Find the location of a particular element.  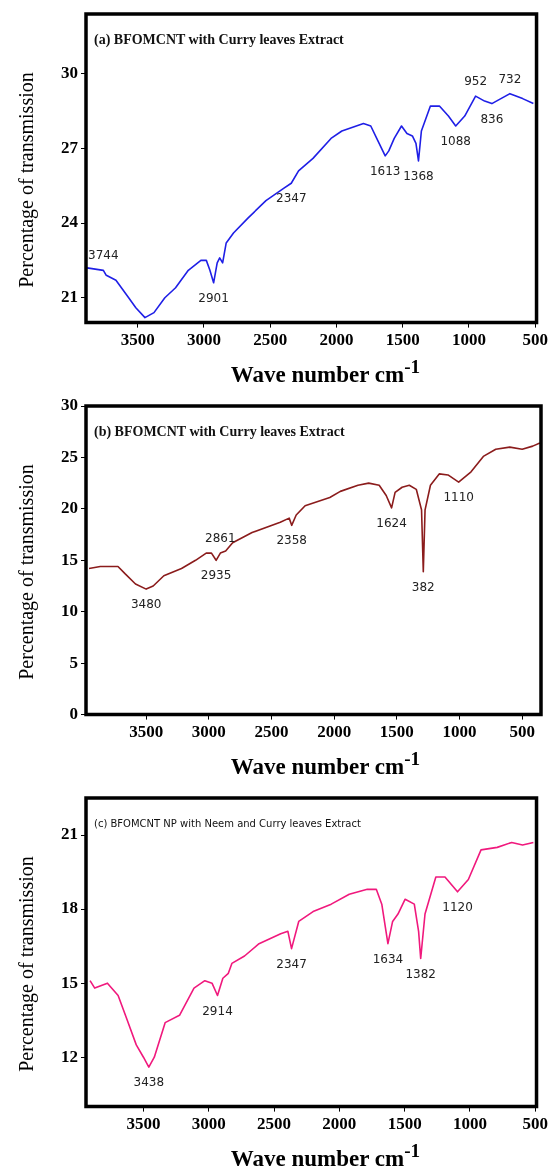

annotation: 1368 is located at coordinates (418, 175).